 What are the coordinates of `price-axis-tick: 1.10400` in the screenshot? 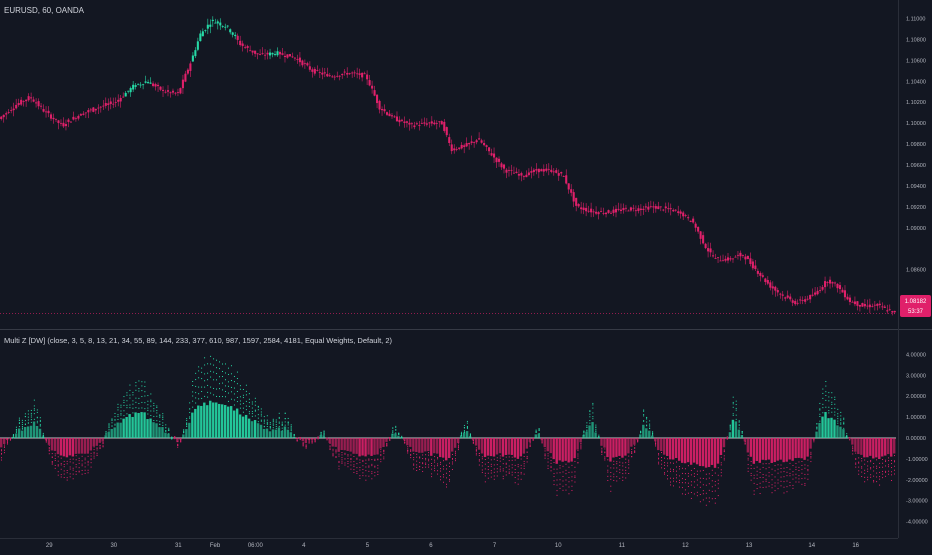 It's located at (916, 82).